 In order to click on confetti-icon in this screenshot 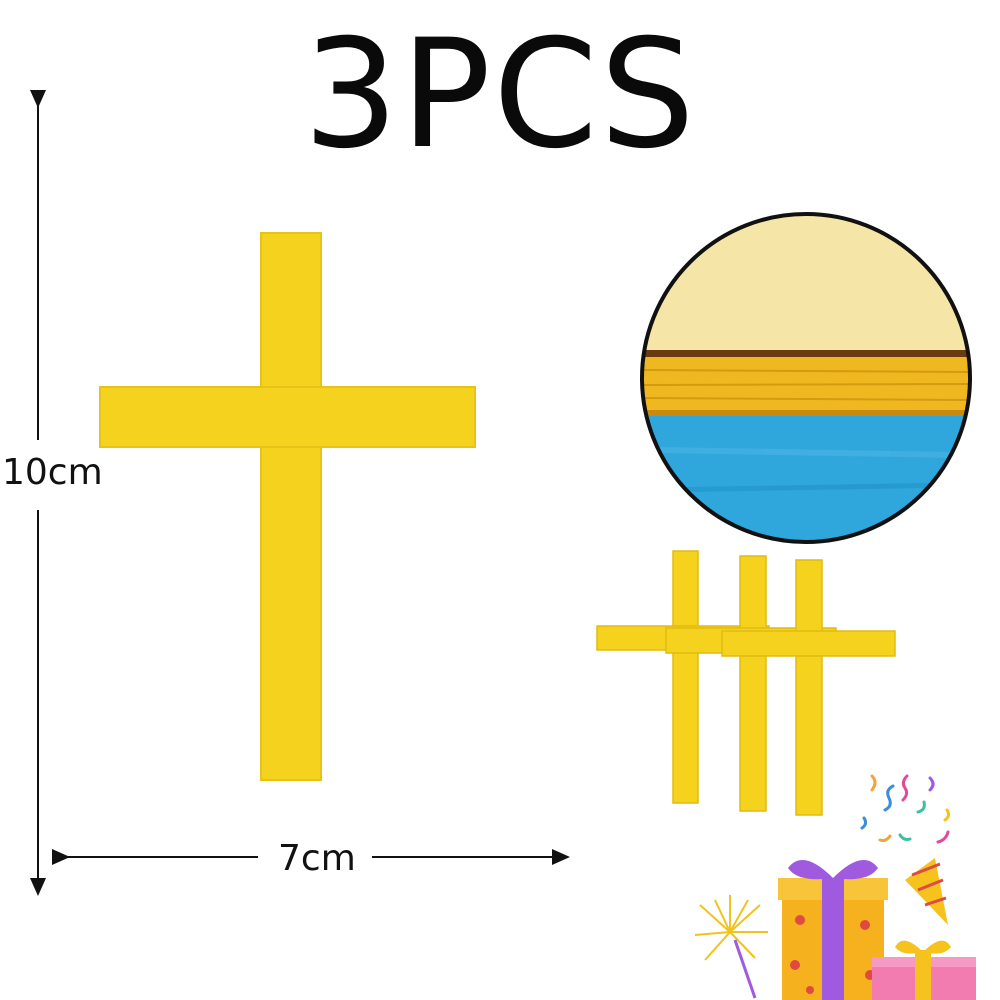, I will do `click(905, 809)`.